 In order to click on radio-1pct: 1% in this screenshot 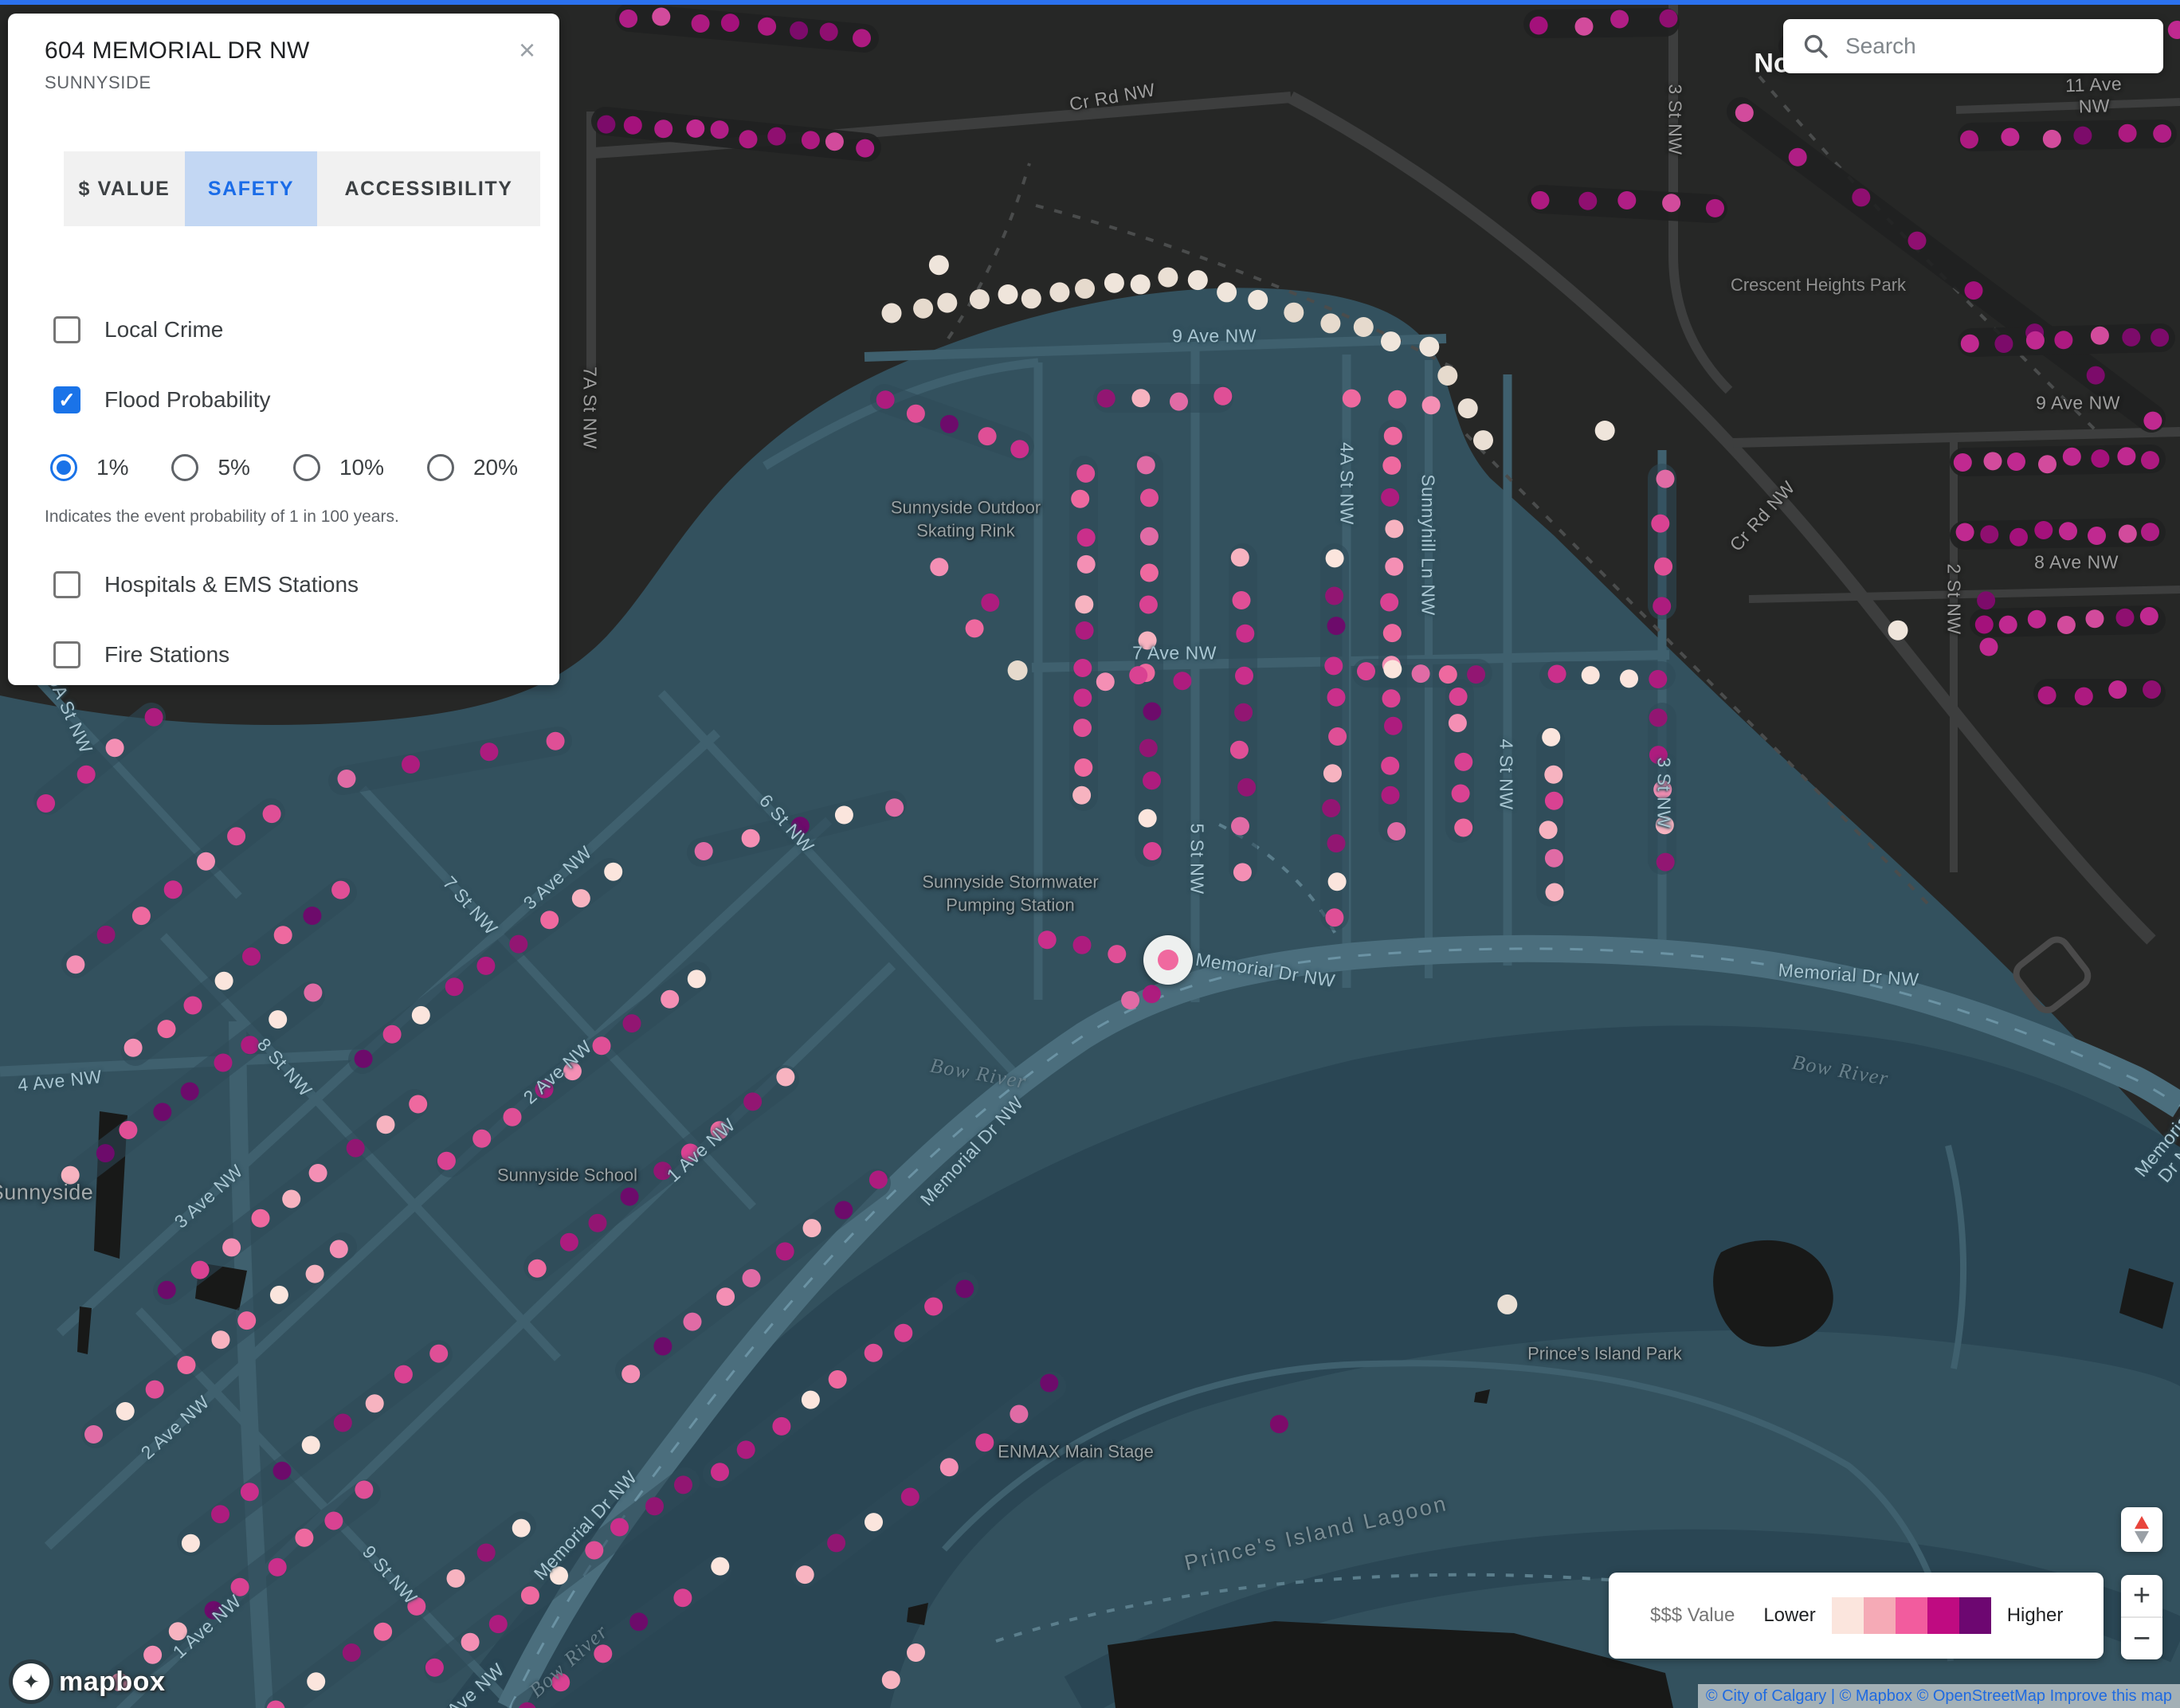, I will do `click(89, 468)`.